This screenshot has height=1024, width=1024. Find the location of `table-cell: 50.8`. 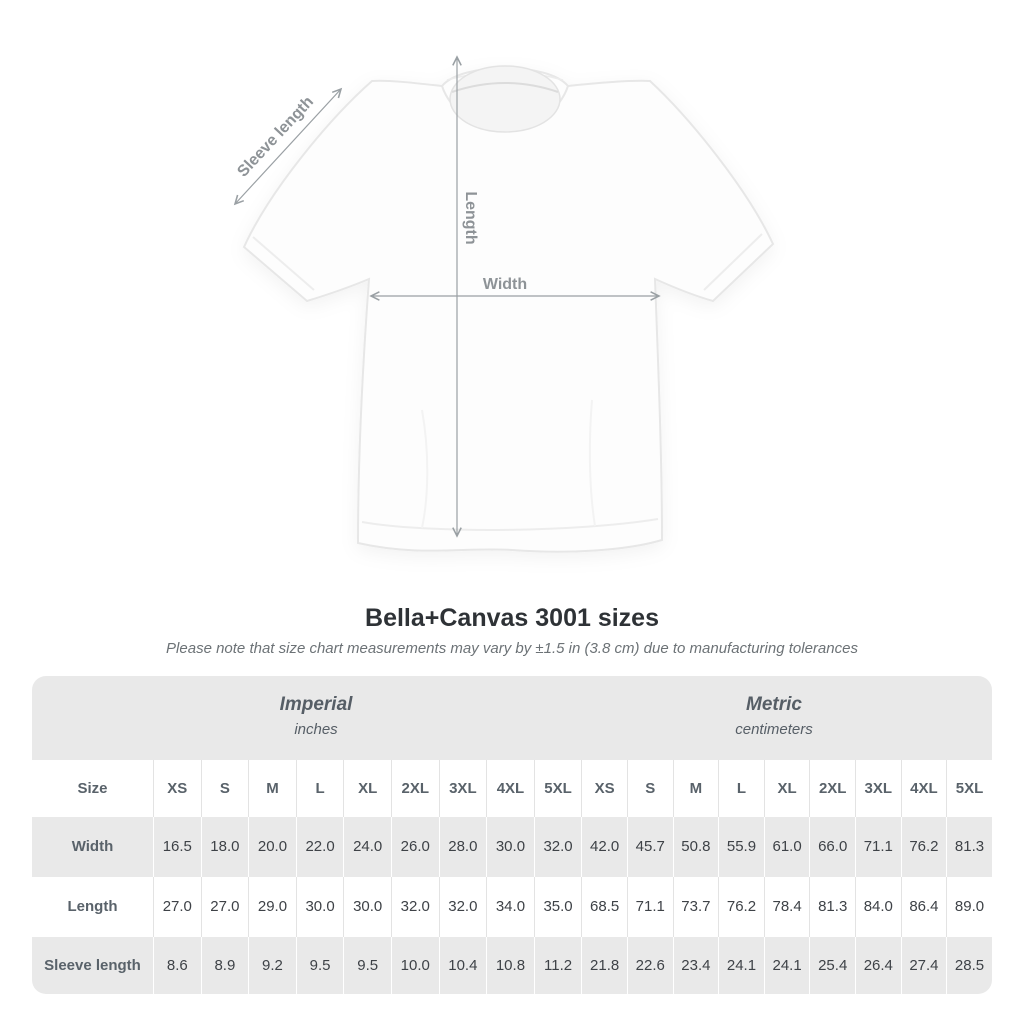

table-cell: 50.8 is located at coordinates (695, 846).